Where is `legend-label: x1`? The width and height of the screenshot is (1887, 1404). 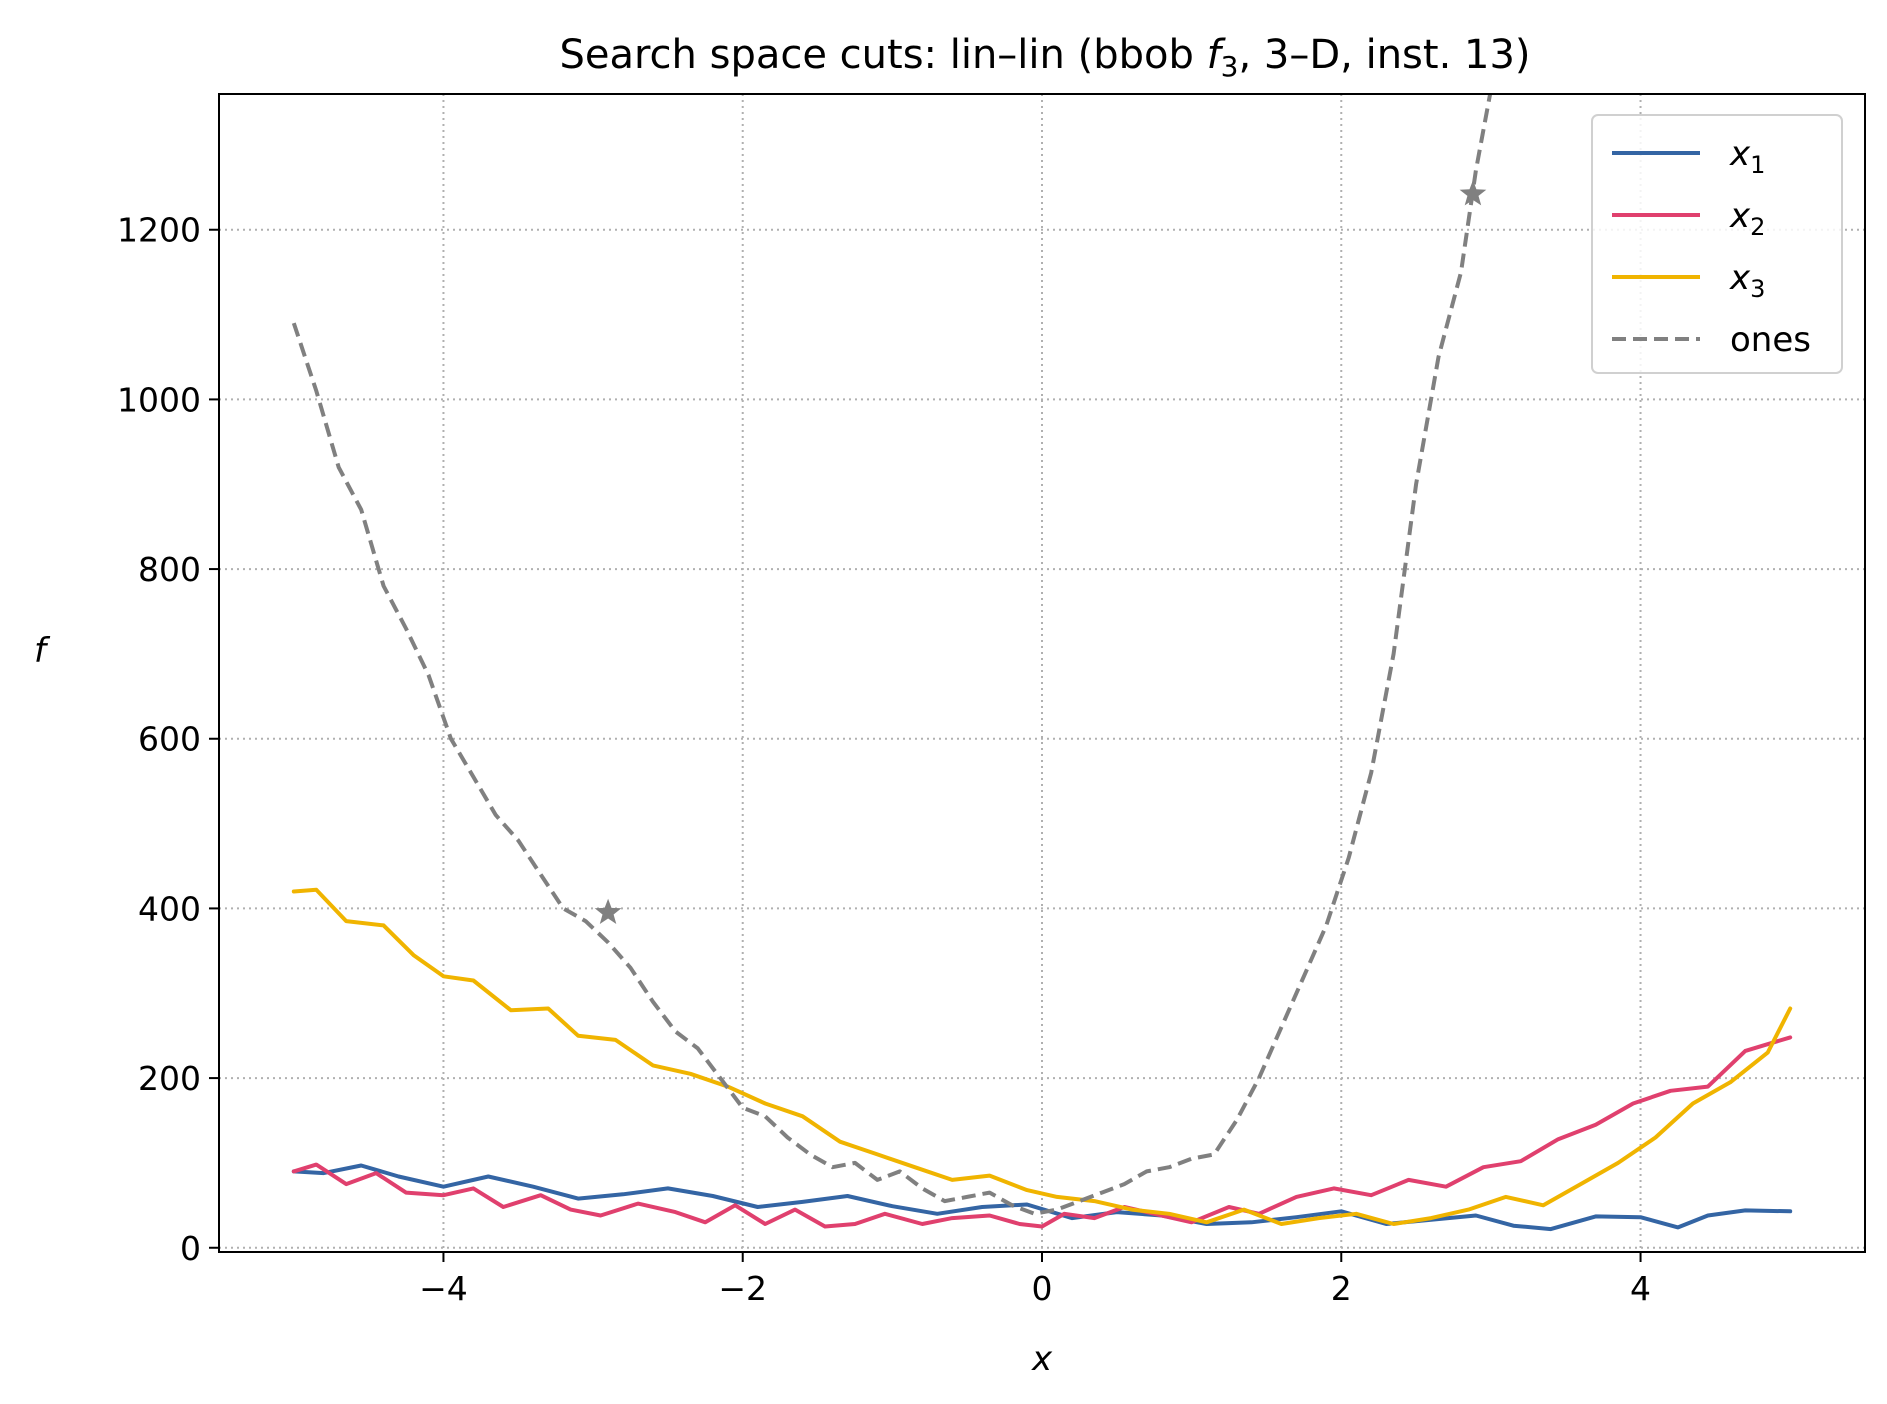
legend-label: x1 is located at coordinates (1747, 156).